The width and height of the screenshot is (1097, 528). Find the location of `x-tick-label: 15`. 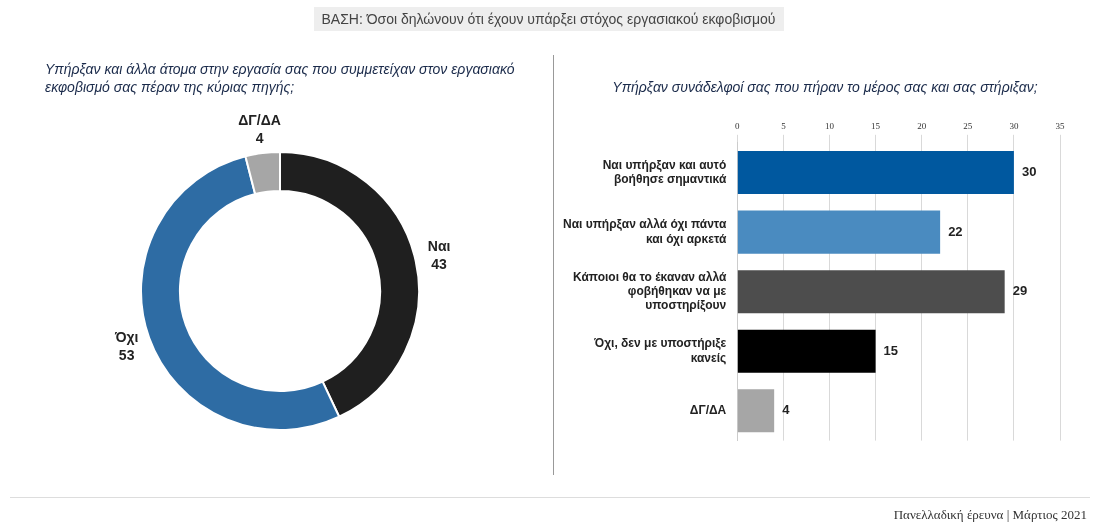

x-tick-label: 15 is located at coordinates (876, 125).